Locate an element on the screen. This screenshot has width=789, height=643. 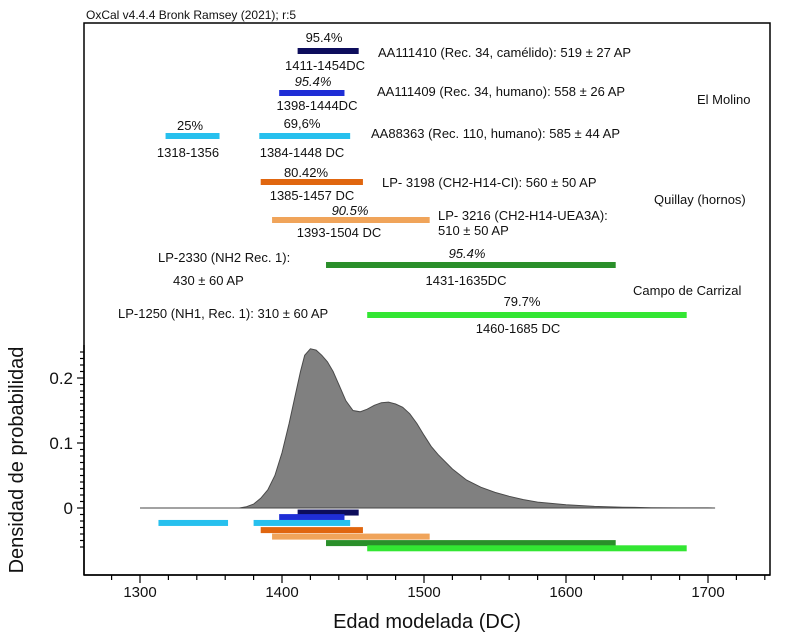
y-axis-ticks: 0 0.1 0.2 is located at coordinates (66, 449).